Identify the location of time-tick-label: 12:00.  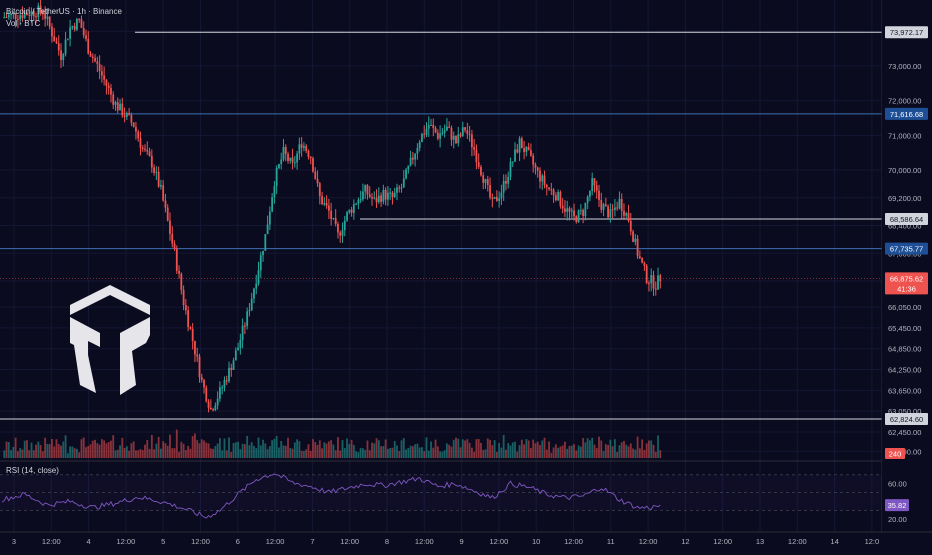
(51, 541).